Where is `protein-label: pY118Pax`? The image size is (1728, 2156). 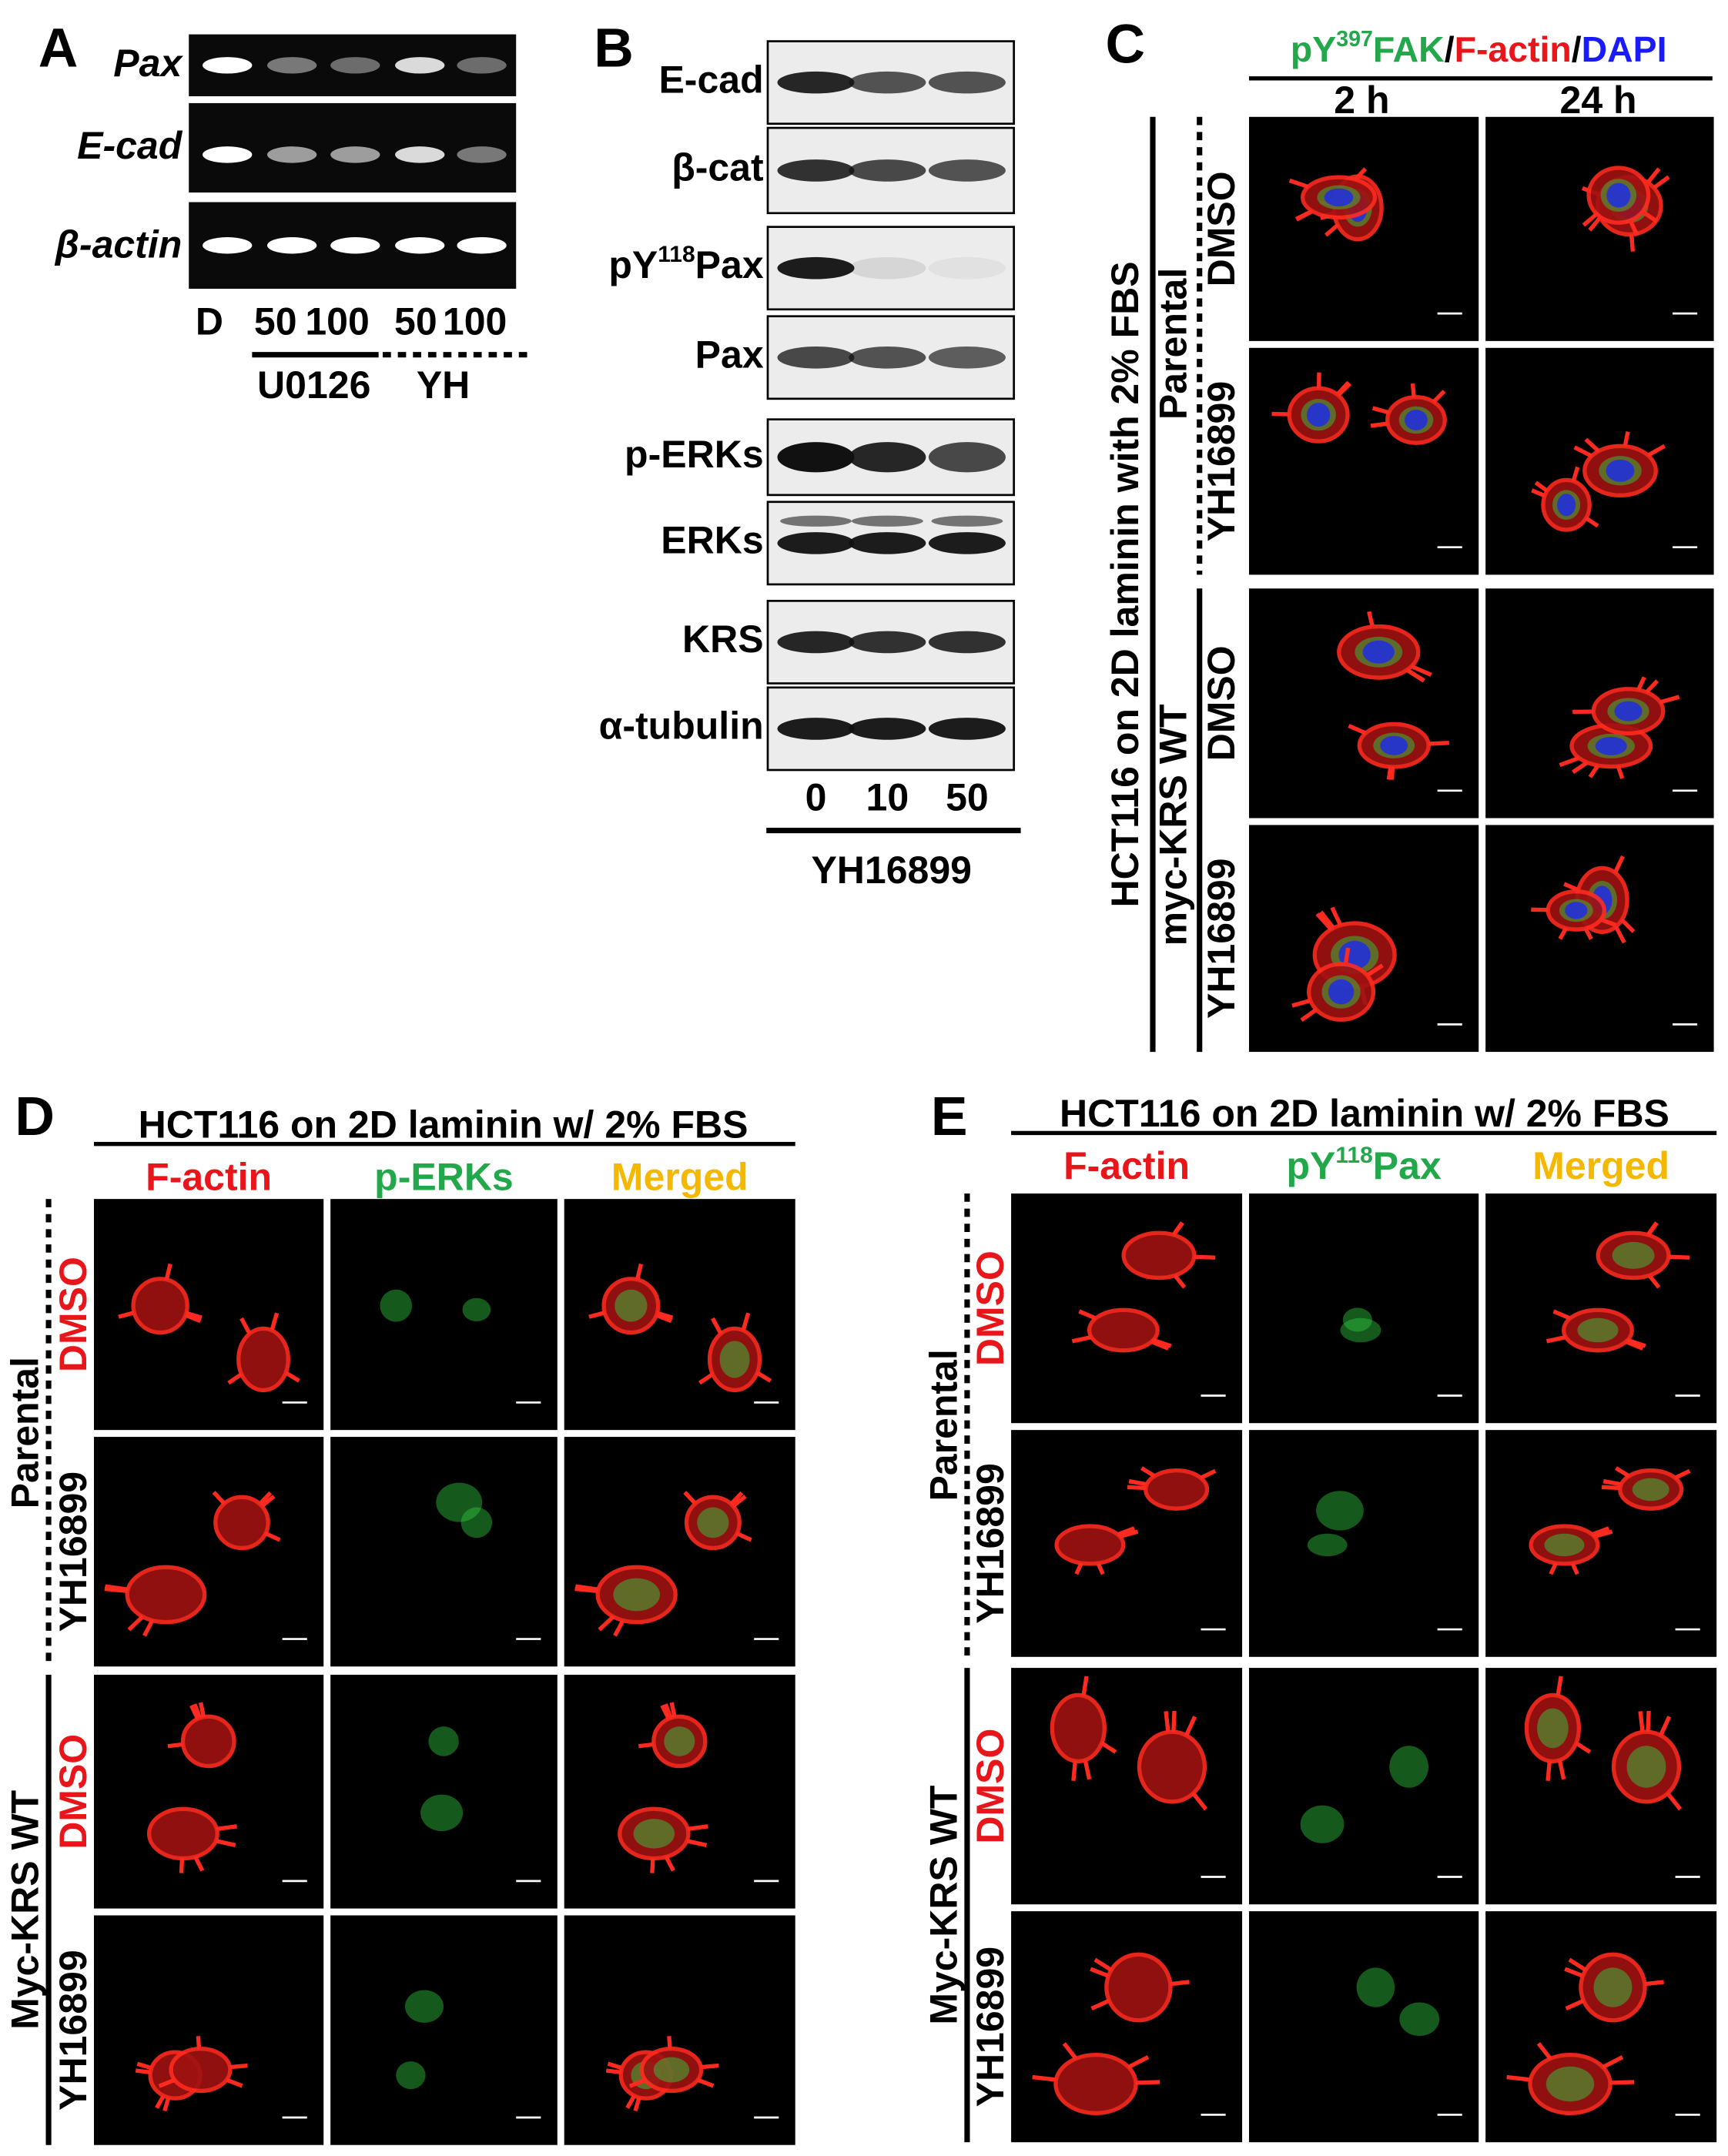 protein-label: pY118Pax is located at coordinates (685, 264).